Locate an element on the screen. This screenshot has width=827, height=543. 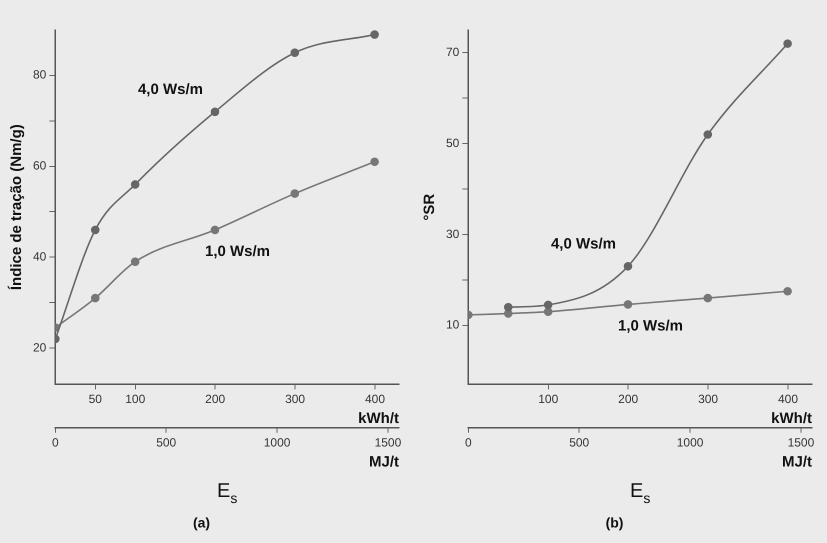
y-tick-label: 60 is located at coordinates (39, 165).